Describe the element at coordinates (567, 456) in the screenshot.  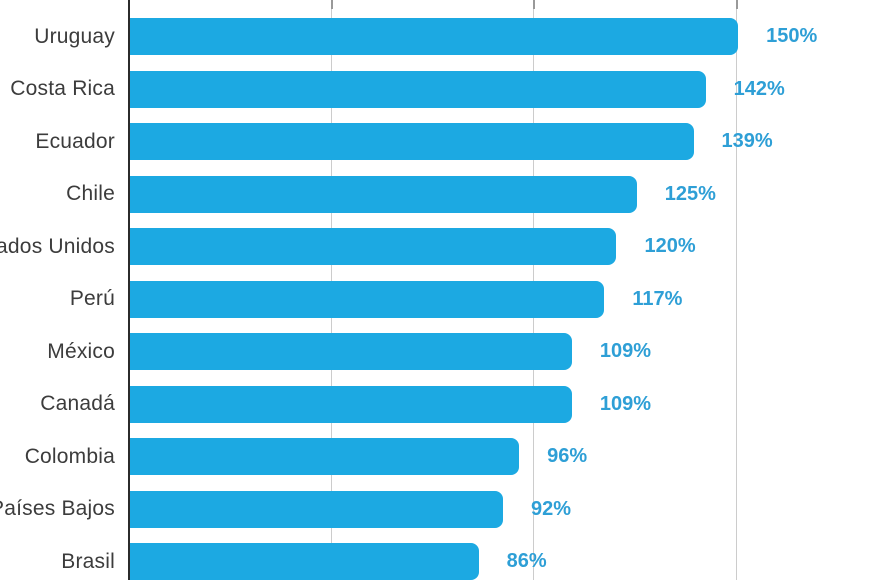
I see `value-label: 96%` at that location.